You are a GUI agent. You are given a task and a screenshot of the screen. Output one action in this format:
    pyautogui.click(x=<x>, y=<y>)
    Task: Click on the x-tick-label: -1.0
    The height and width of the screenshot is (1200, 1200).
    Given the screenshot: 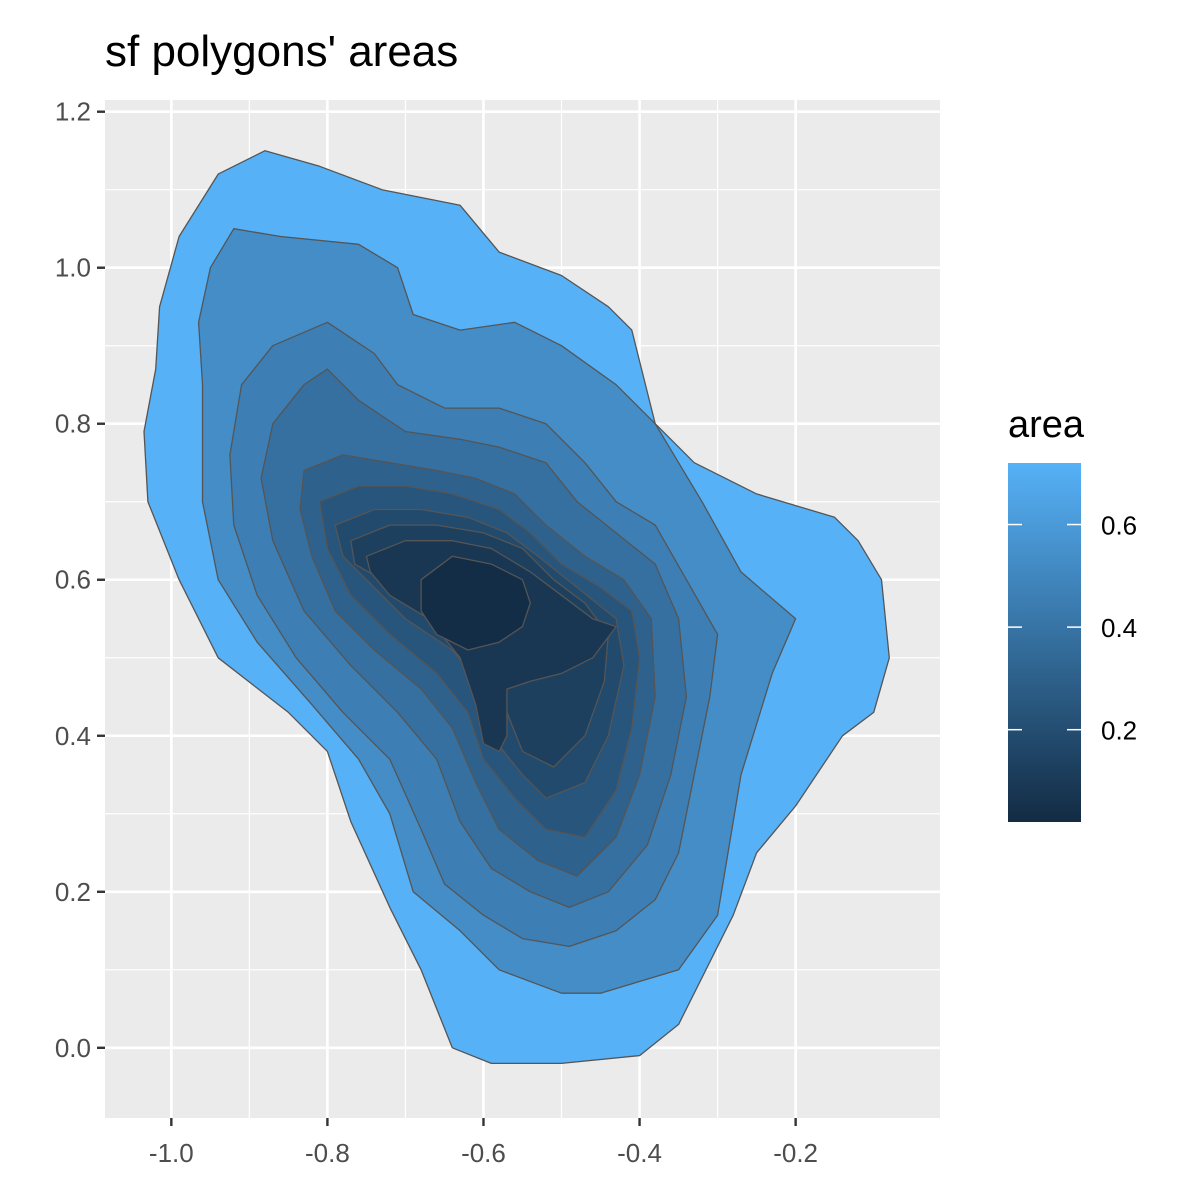 What is the action you would take?
    pyautogui.click(x=171, y=1153)
    